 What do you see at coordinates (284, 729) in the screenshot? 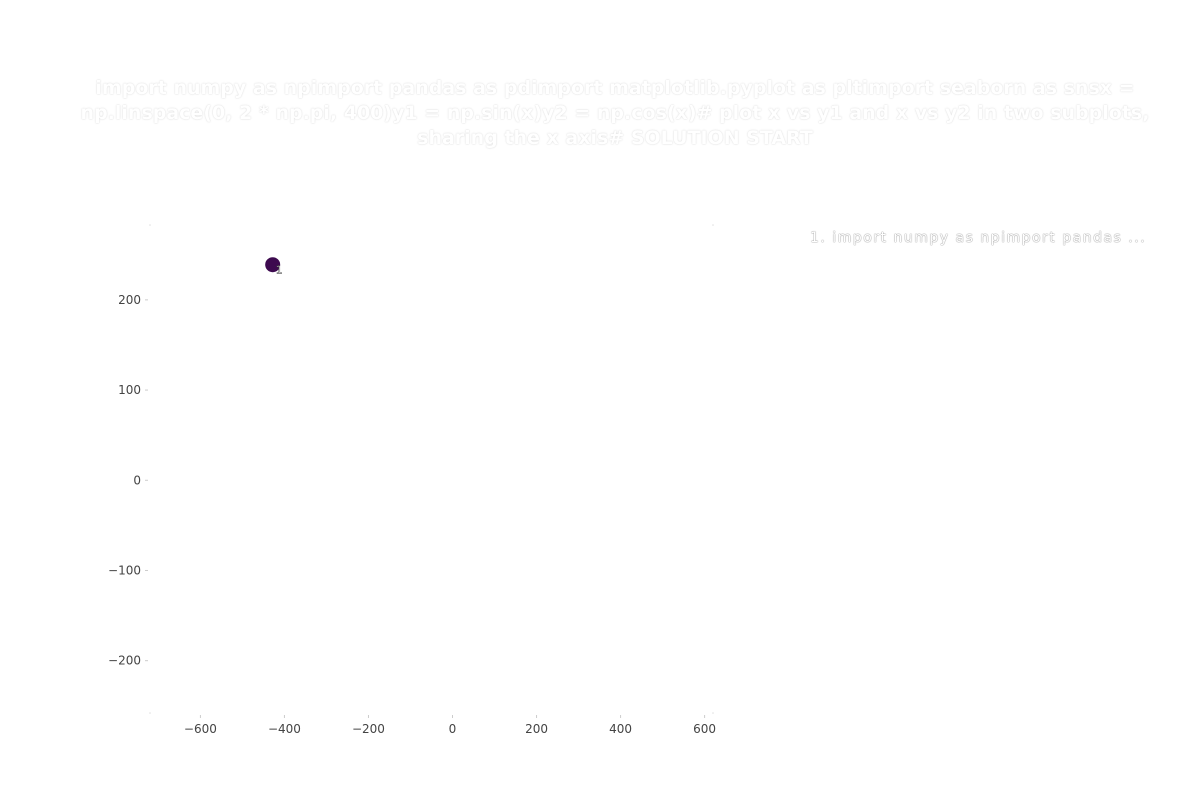
I see `x-tick-label: −400` at bounding box center [284, 729].